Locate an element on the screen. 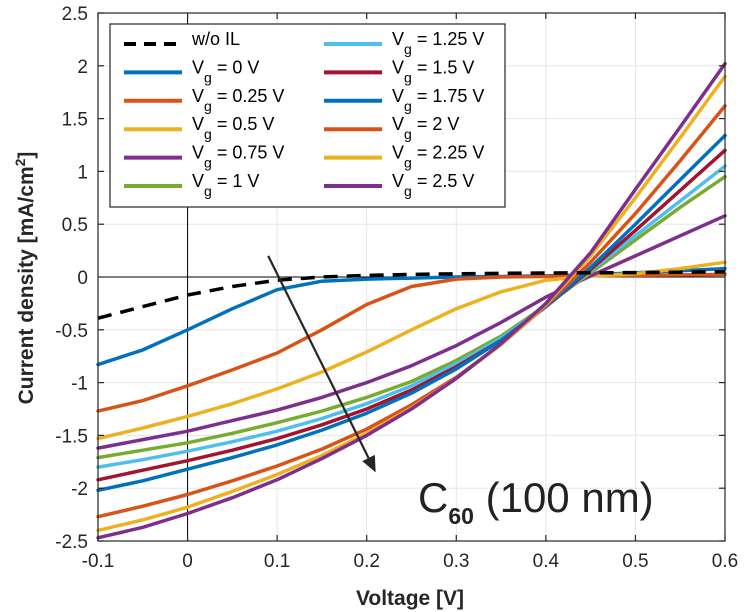 This screenshot has height=612, width=747. legend-label-11: Vg = 2.5 V is located at coordinates (433, 185).